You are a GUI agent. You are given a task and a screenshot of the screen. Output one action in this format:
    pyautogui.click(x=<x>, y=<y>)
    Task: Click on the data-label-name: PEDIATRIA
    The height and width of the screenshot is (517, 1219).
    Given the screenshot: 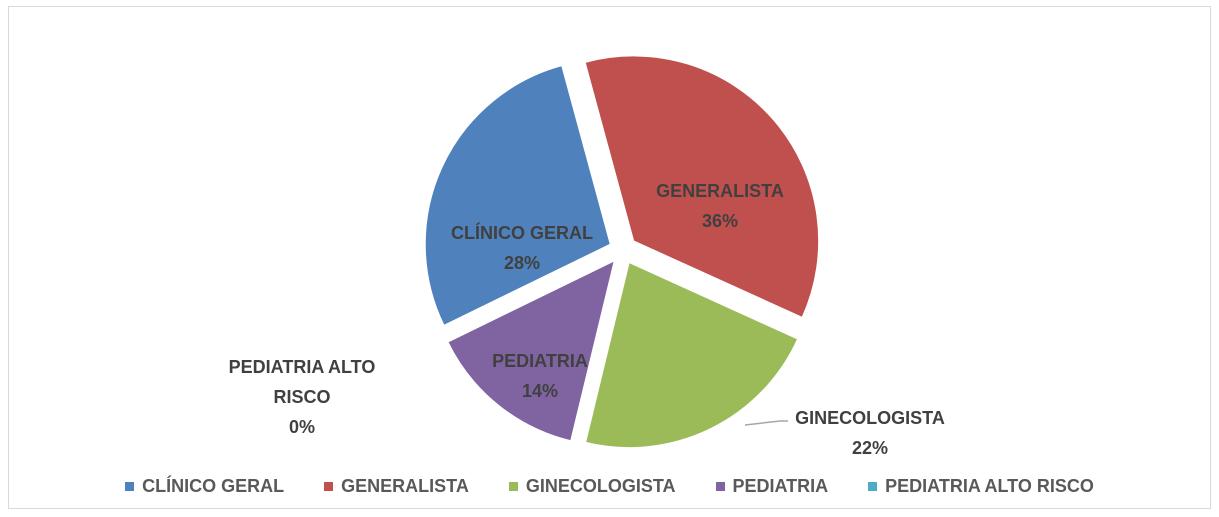 What is the action you would take?
    pyautogui.click(x=540, y=361)
    